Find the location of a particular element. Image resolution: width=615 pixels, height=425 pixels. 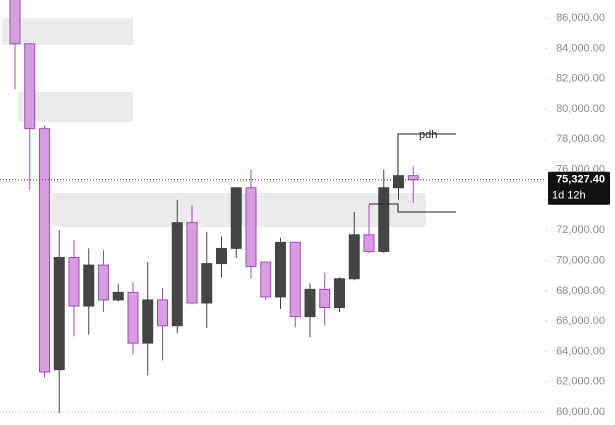

level-line is located at coordinates (412, 208).